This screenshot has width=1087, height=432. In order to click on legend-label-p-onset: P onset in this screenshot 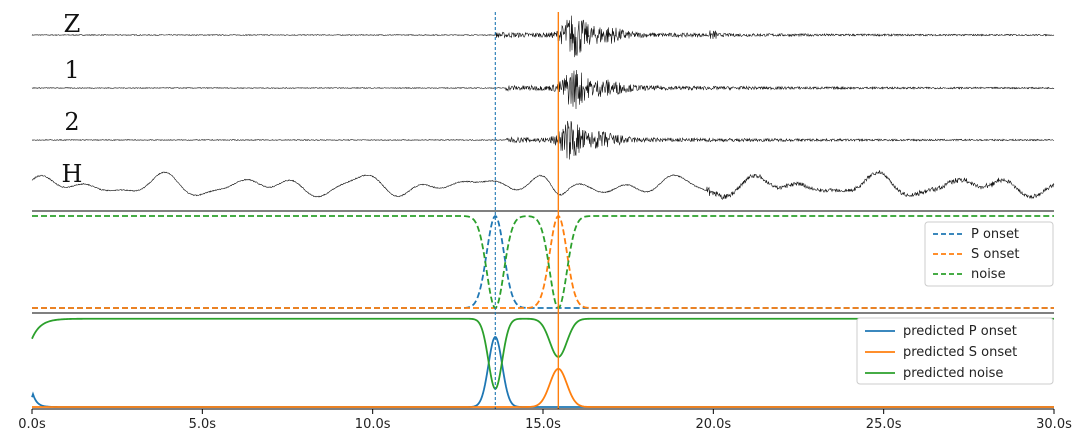, I will do `click(995, 234)`.